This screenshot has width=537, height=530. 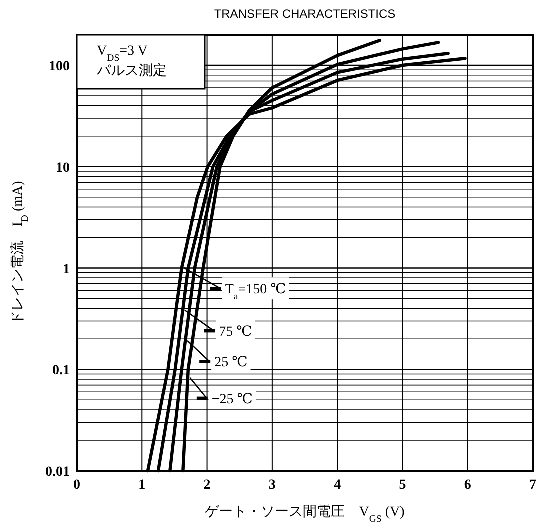 I want to click on legend-label: 75 ℃, so click(x=235, y=332).